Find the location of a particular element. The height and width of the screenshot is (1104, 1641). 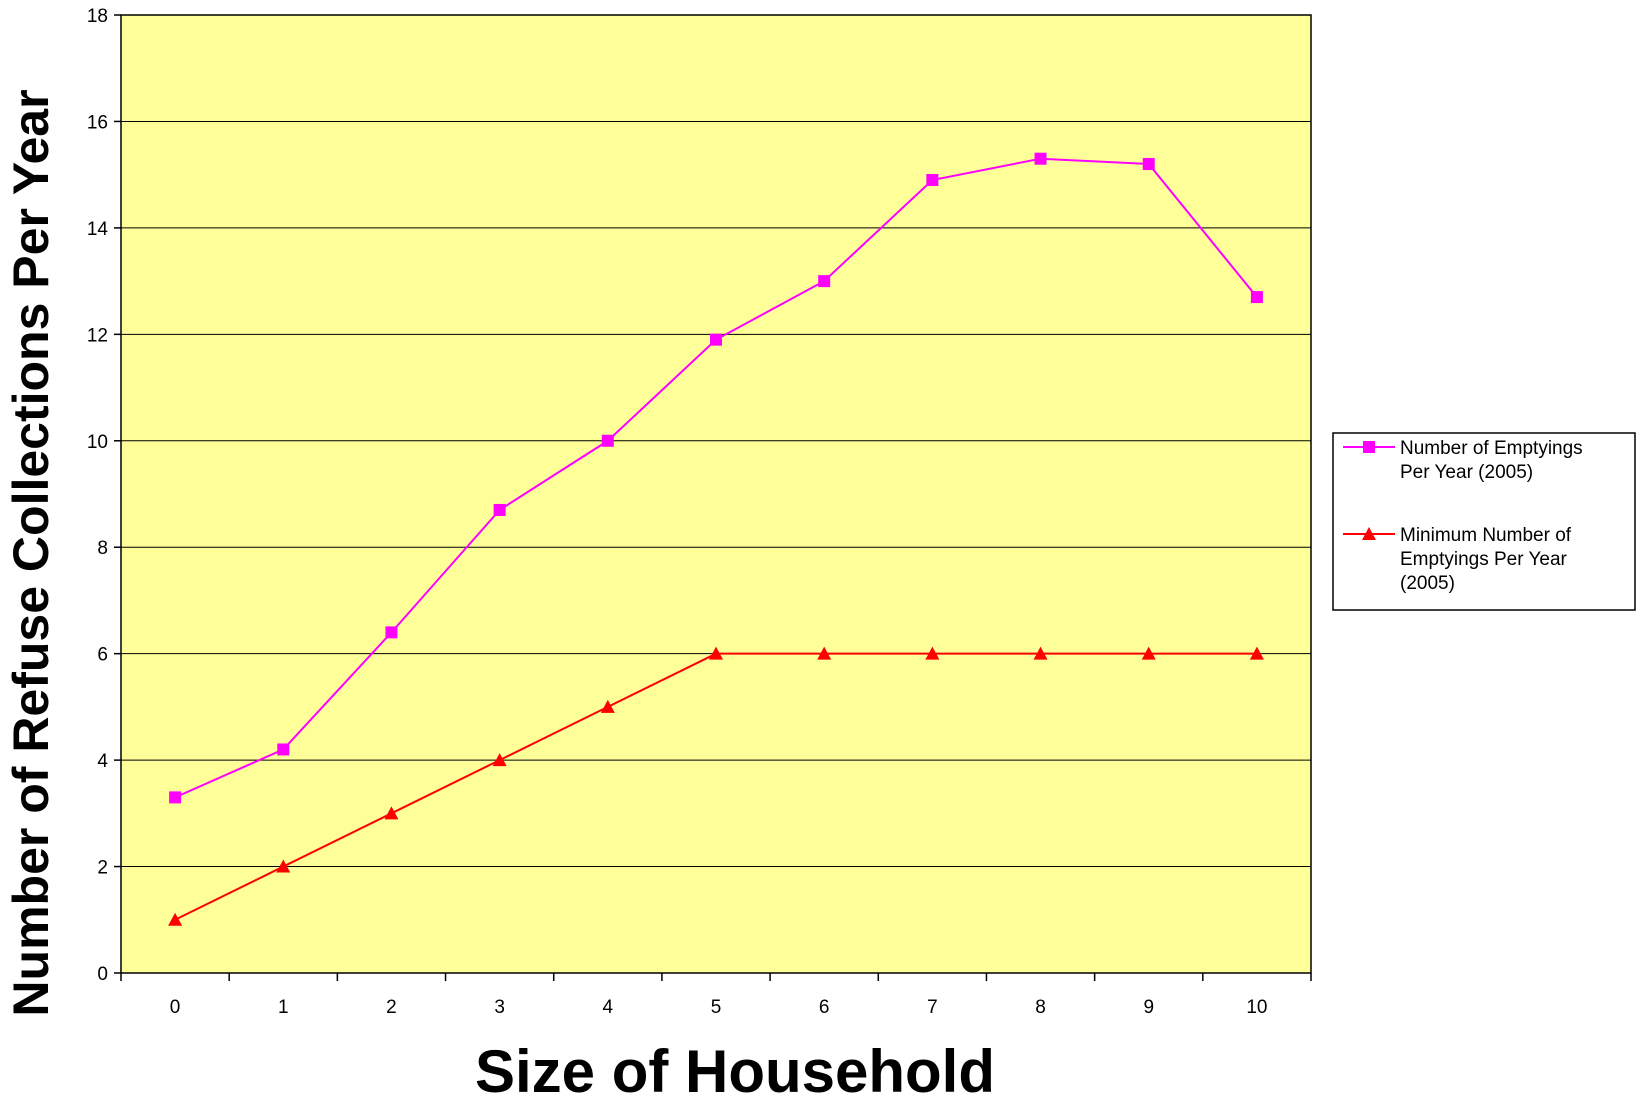

x-tick-label: 5 is located at coordinates (716, 1007).